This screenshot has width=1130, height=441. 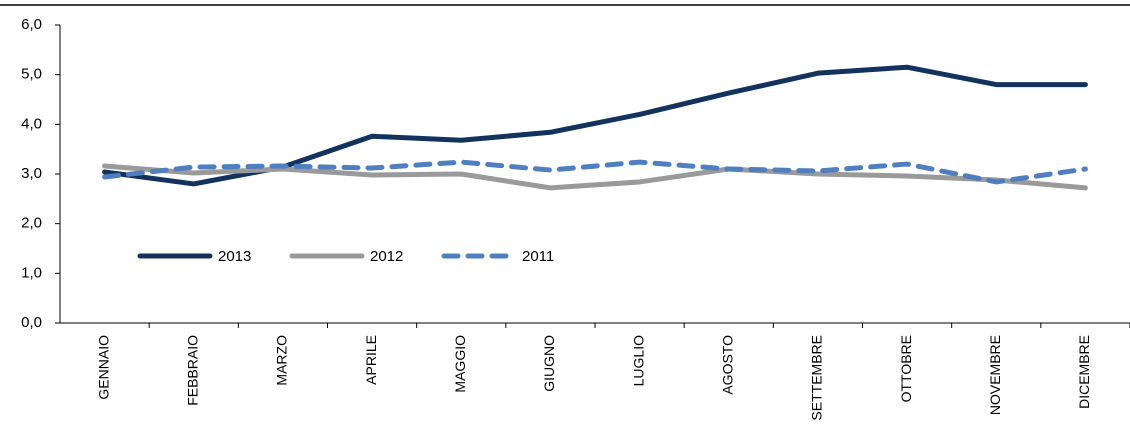 What do you see at coordinates (31, 272) in the screenshot?
I see `y-tick-label: 1,0` at bounding box center [31, 272].